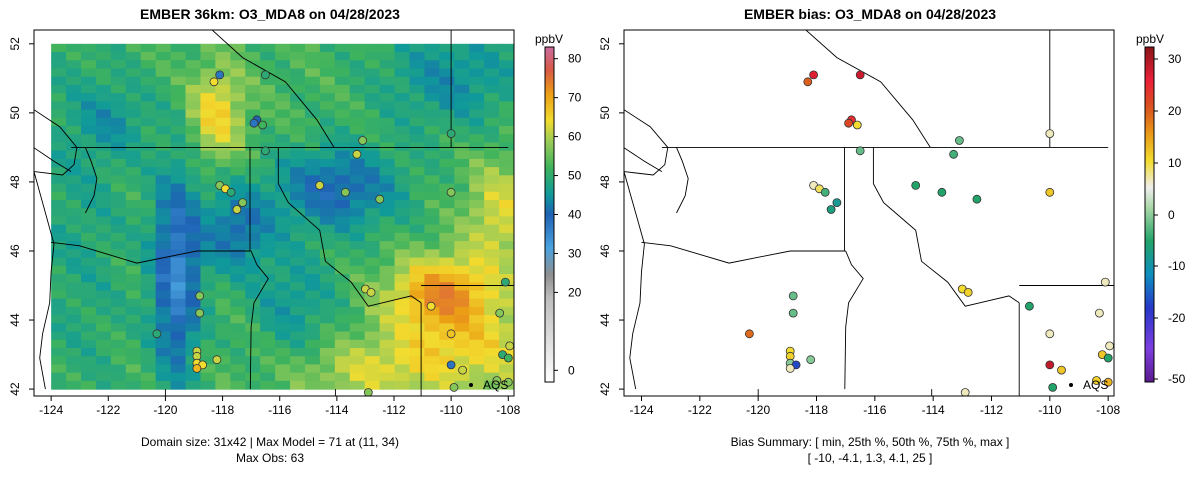 This screenshot has height=479, width=1200. What do you see at coordinates (15, 44) in the screenshot?
I see `y-tick-label: 52` at bounding box center [15, 44].